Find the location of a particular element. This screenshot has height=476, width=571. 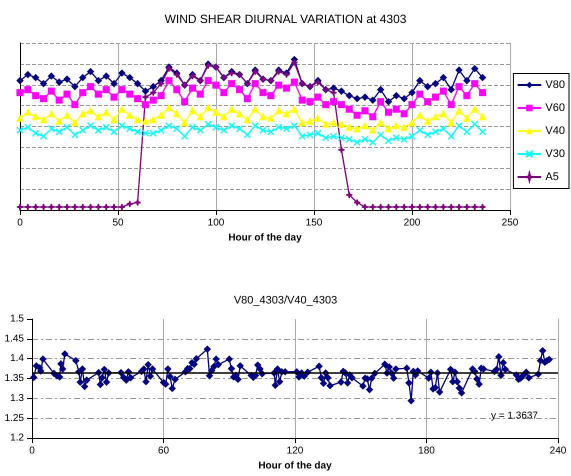

y-tick-label: 1.5 is located at coordinates (17, 319).